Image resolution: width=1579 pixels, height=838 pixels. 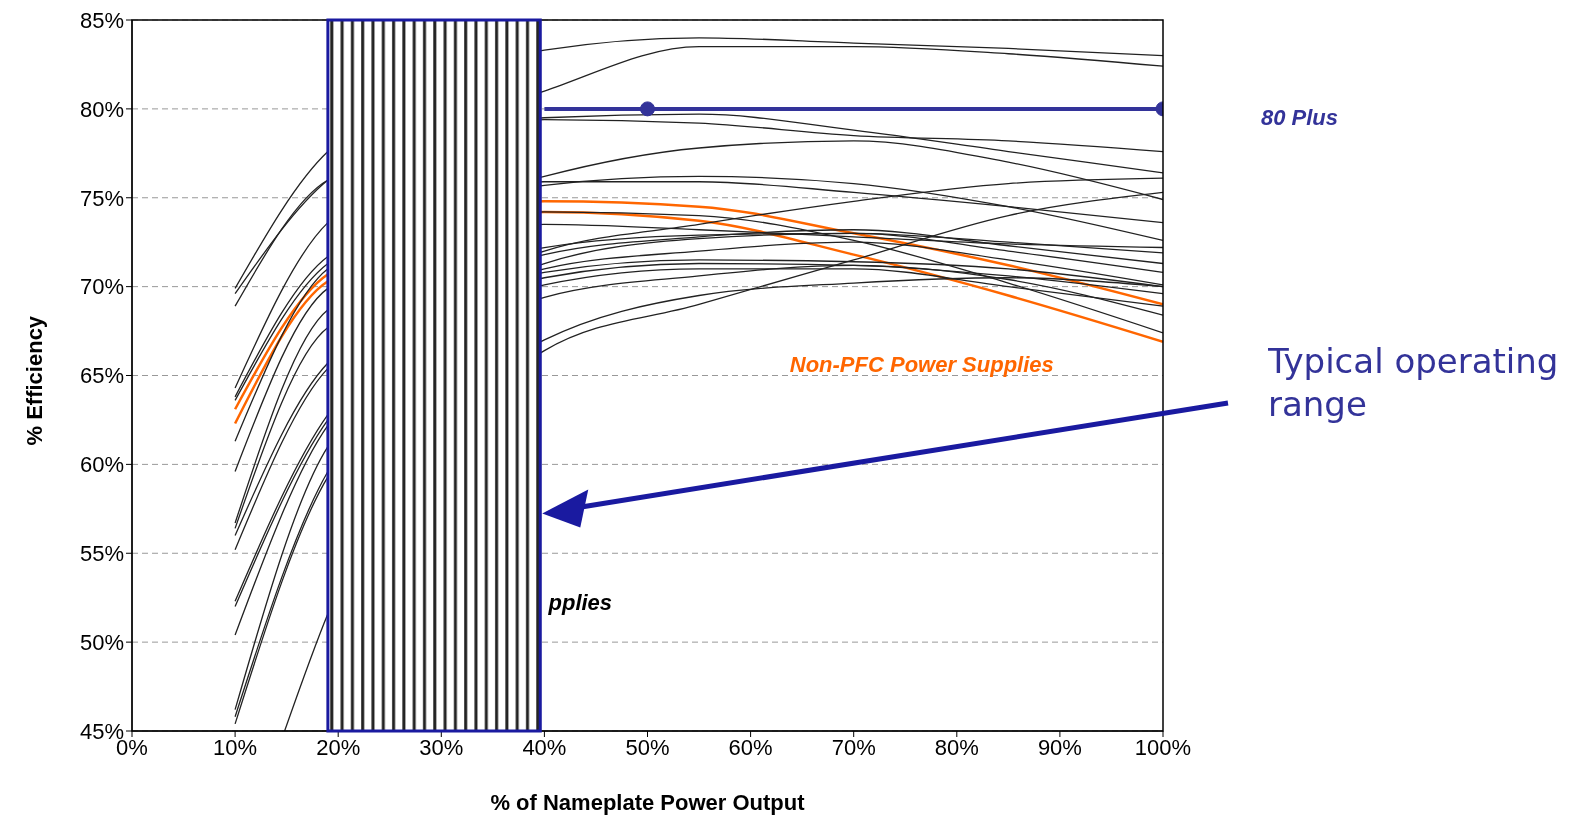 What do you see at coordinates (34, 380) in the screenshot?
I see `y-axis-title: % Efficiency` at bounding box center [34, 380].